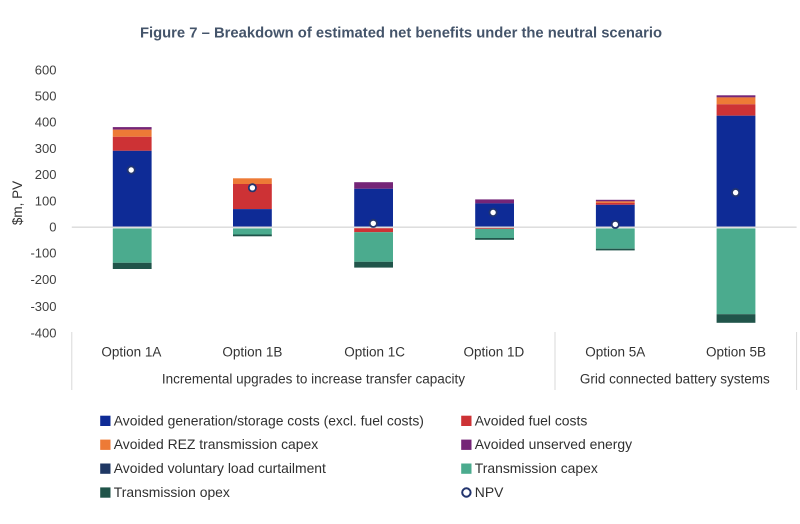 This screenshot has width=800, height=524. I want to click on svg-text: Option 1D, so click(494, 352).